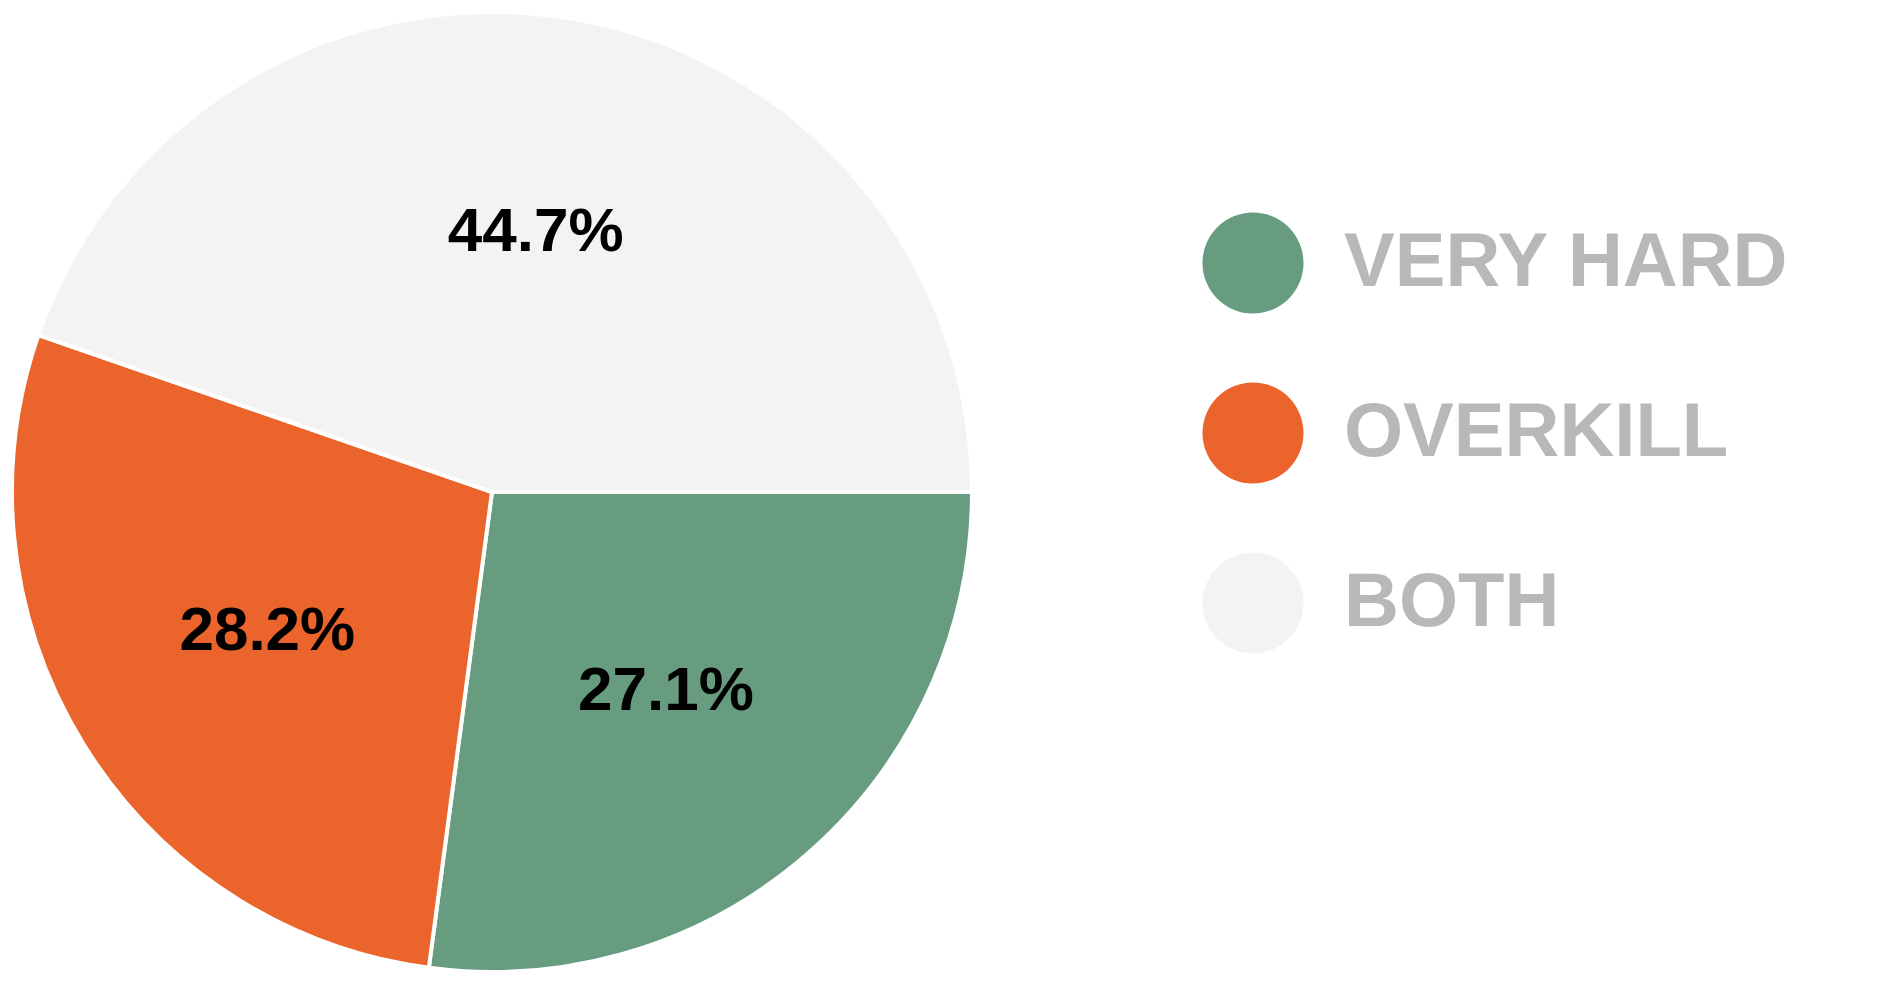  What do you see at coordinates (666, 688) in the screenshot?
I see `data-label: 27.1%` at bounding box center [666, 688].